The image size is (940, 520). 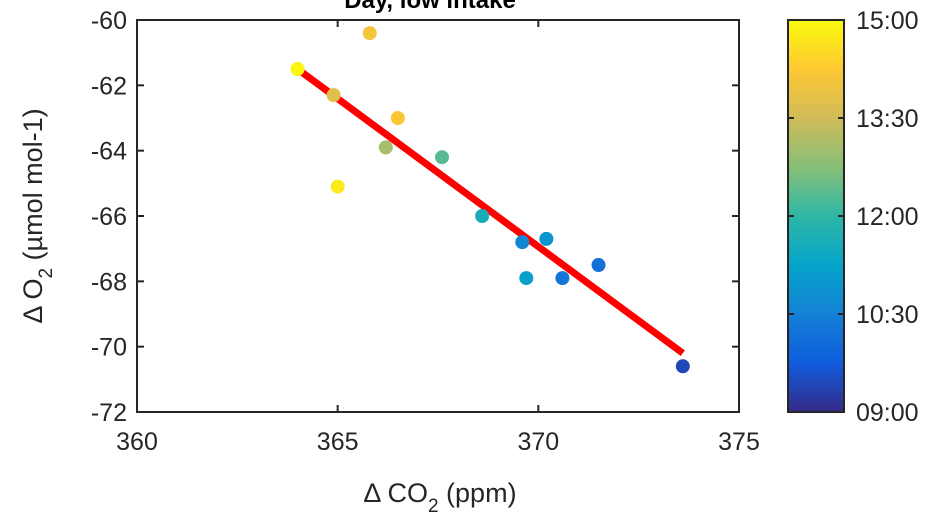 What do you see at coordinates (109, 348) in the screenshot?
I see `y-tick-label: -70` at bounding box center [109, 348].